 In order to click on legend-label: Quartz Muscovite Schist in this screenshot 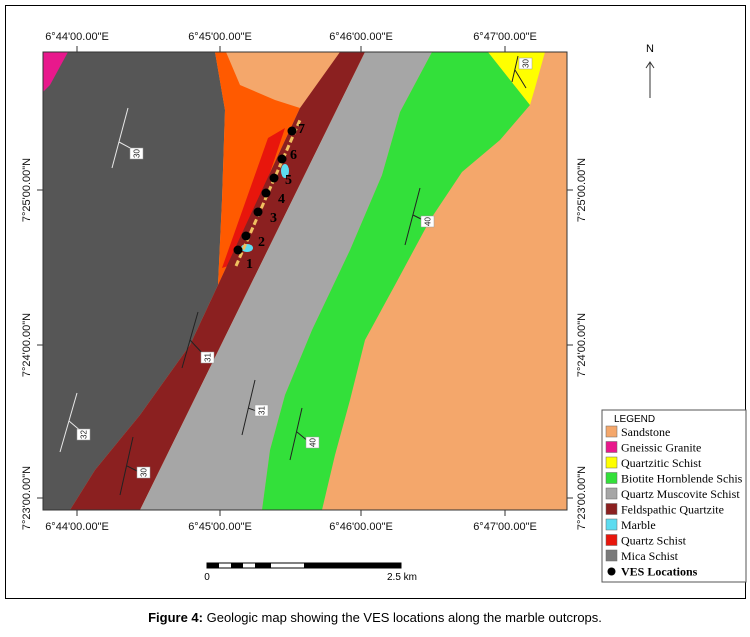, I will do `click(680, 494)`.